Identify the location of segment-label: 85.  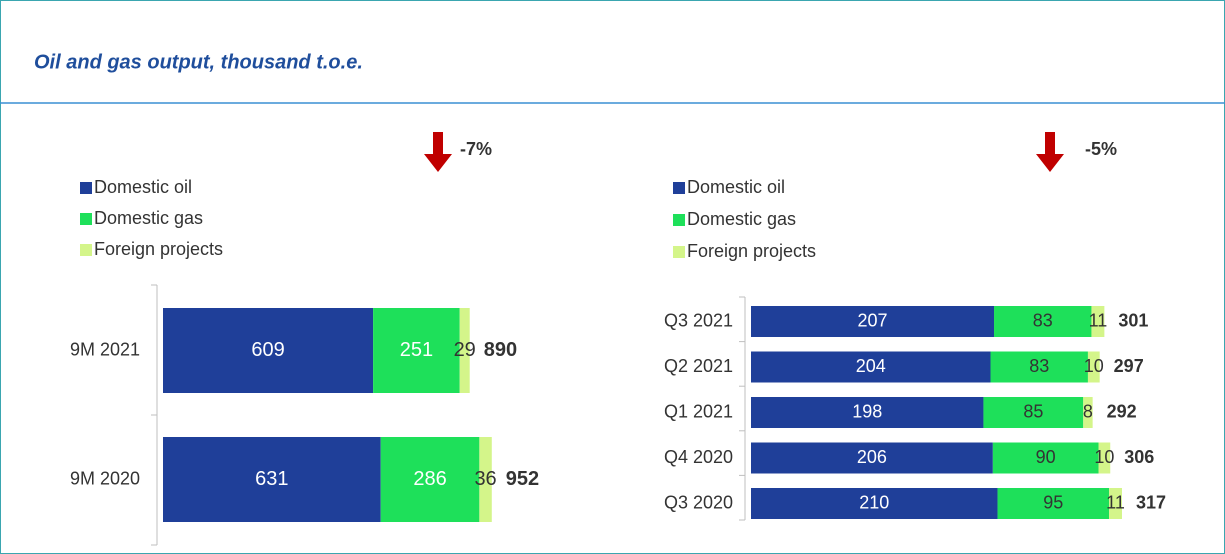
(1033, 411).